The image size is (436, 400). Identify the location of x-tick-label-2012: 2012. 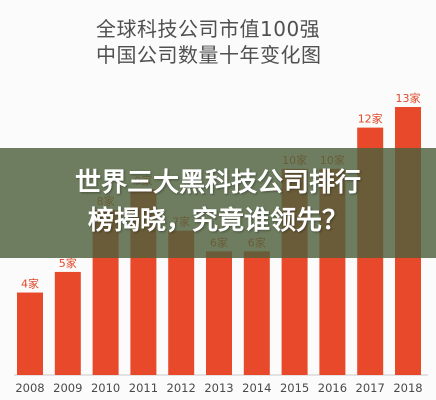
(181, 388).